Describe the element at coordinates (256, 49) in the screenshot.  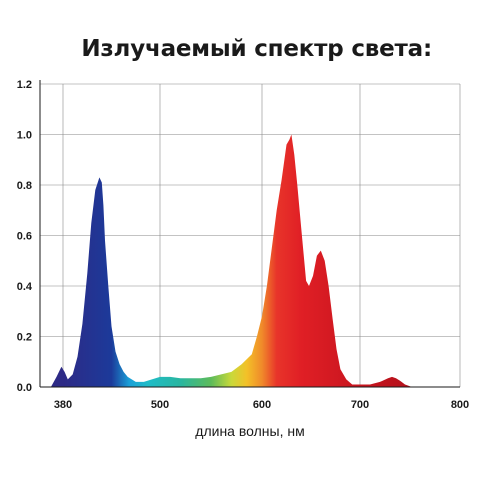
I see `chart-title: Излучаемый спектр света:` at that location.